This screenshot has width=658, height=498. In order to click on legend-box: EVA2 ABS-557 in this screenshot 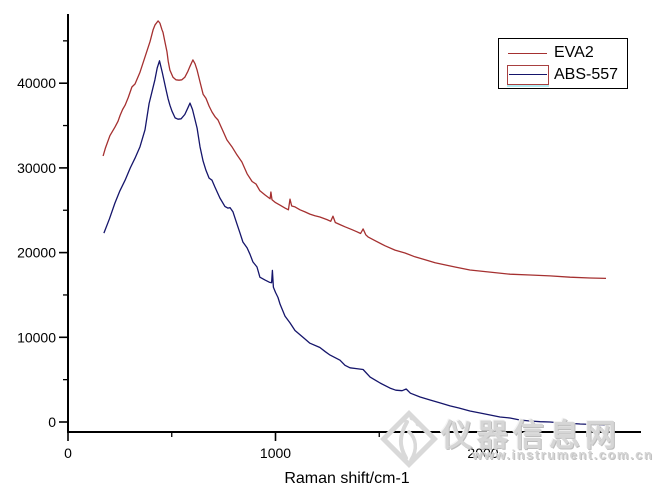, I will do `click(563, 63)`.